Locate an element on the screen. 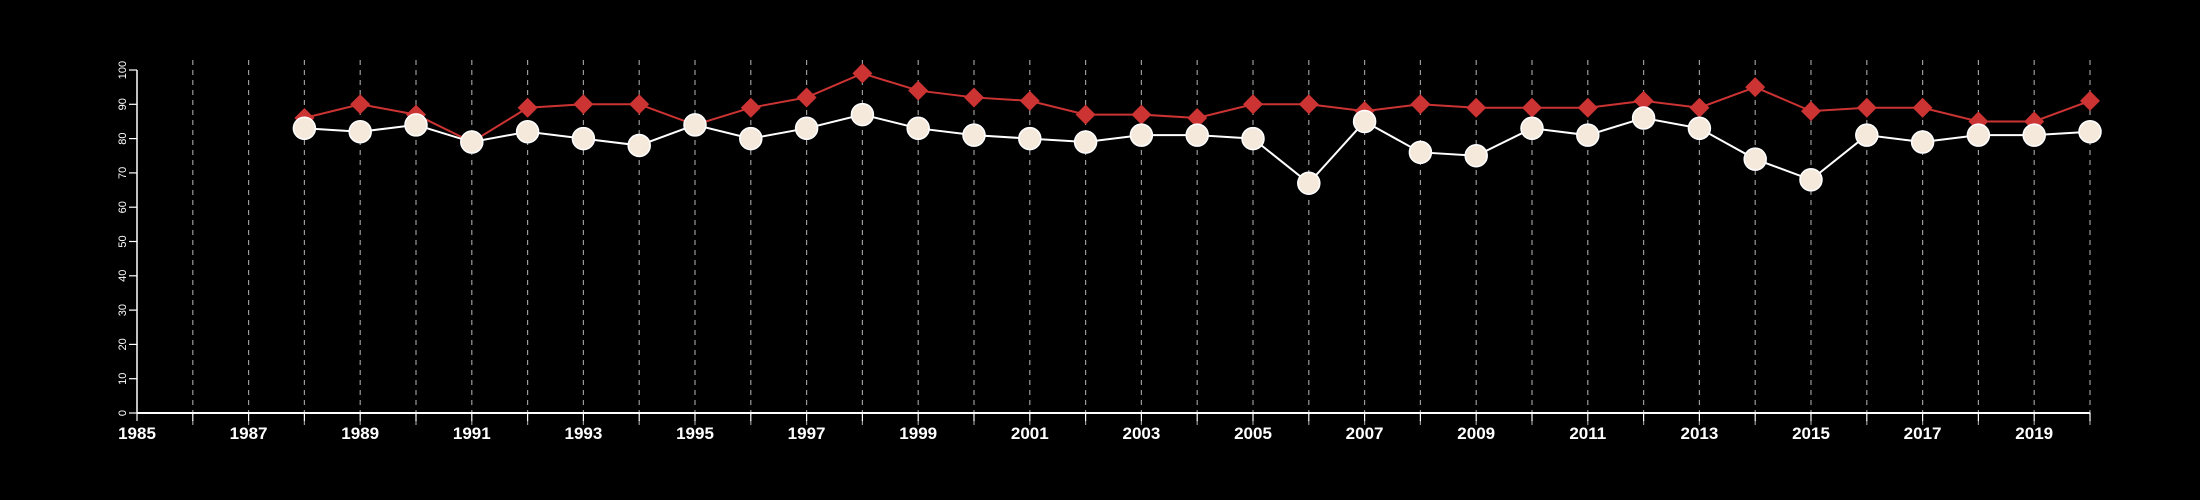 The image size is (2200, 500). x-tick-label: 2005 is located at coordinates (1253, 433).